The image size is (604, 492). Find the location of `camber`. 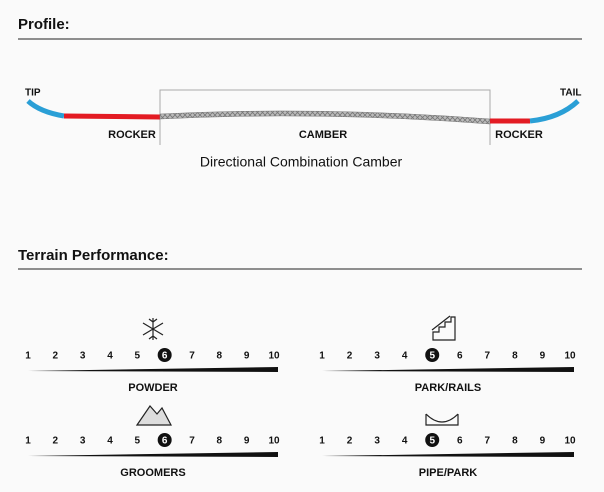

camber is located at coordinates (325, 117).